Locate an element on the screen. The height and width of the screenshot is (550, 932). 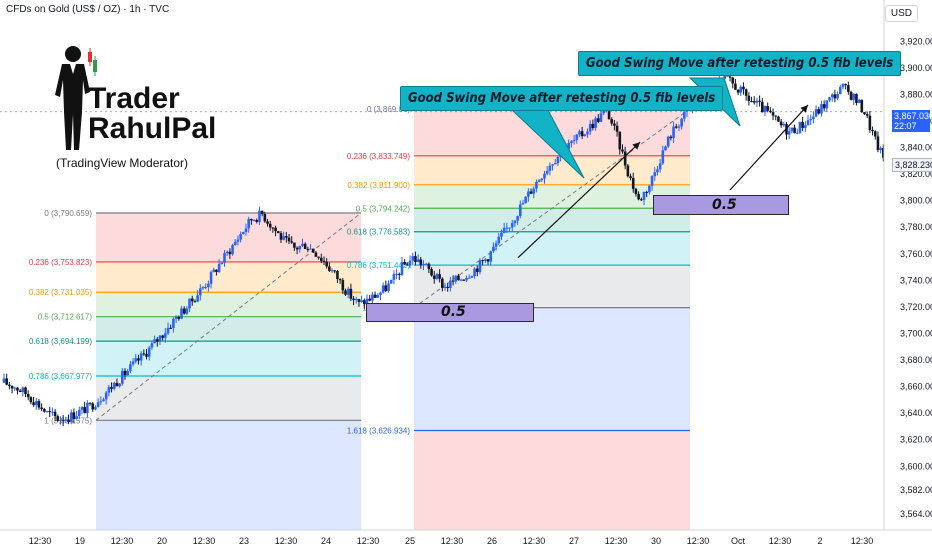
half-fib-box-1: 0.5 is located at coordinates (450, 312).